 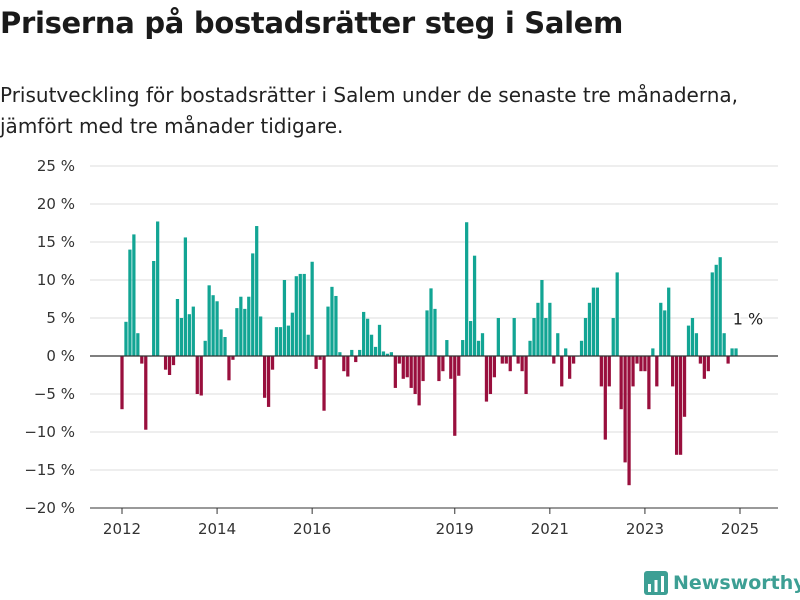 What do you see at coordinates (56, 242) in the screenshot?
I see `y-tick-label: 15 %` at bounding box center [56, 242].